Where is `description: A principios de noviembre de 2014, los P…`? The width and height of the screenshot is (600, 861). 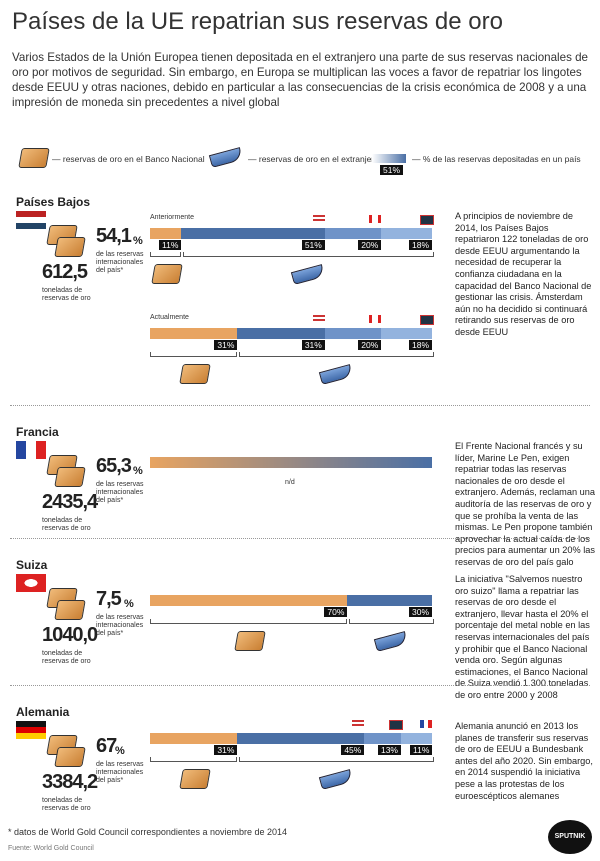 description: A principios de noviembre de 2014, los P… is located at coordinates (523, 274).